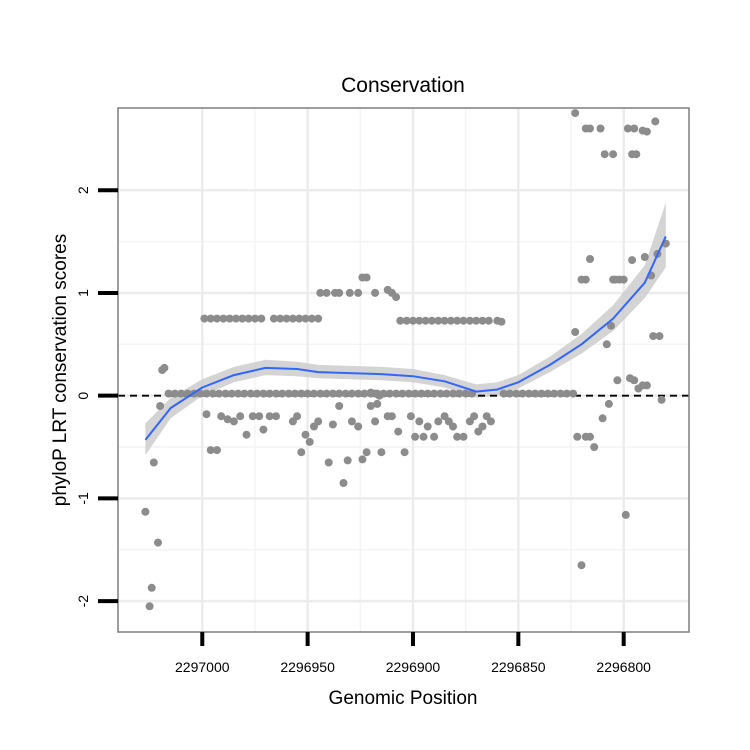 The width and height of the screenshot is (750, 750). Describe the element at coordinates (202, 667) in the screenshot. I see `x-tick-label: 2297000` at that location.